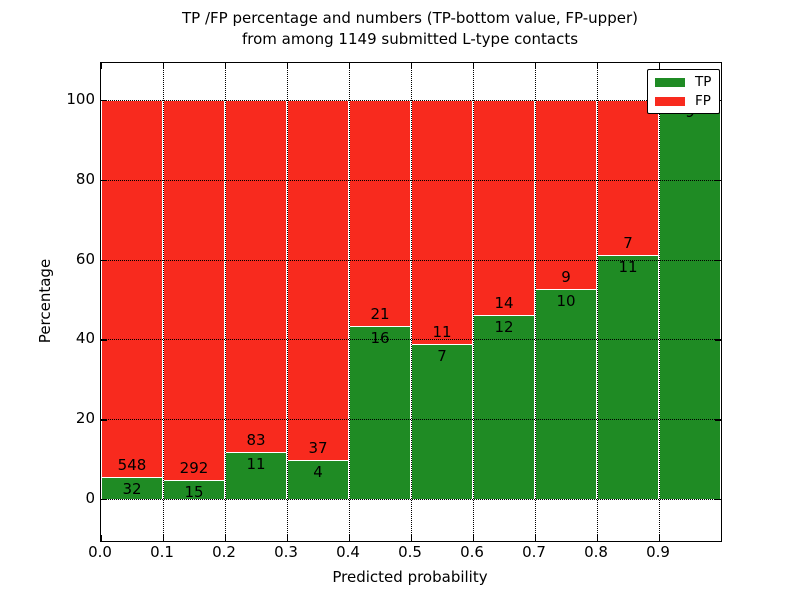  Describe the element at coordinates (318, 472) in the screenshot. I see `bar-count-label-tp: 4` at that location.